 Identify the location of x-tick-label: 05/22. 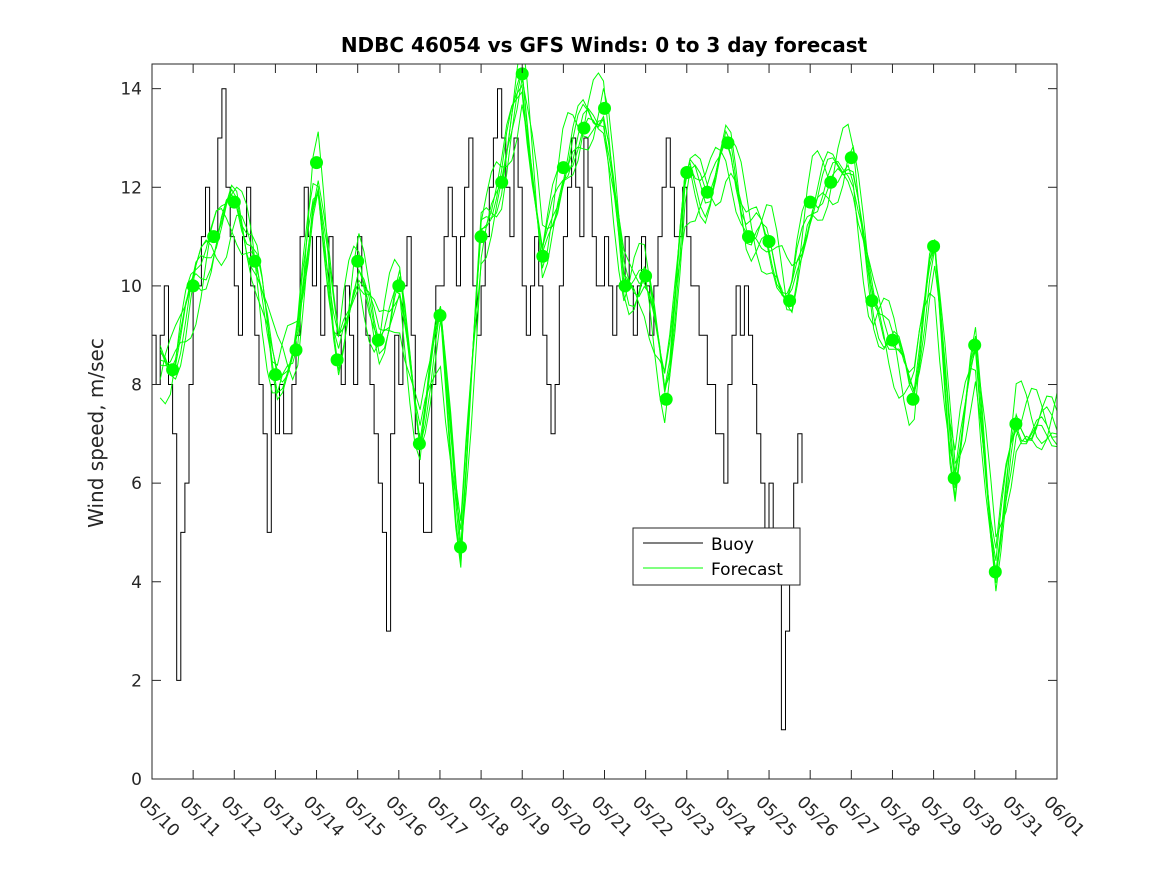
(652, 816).